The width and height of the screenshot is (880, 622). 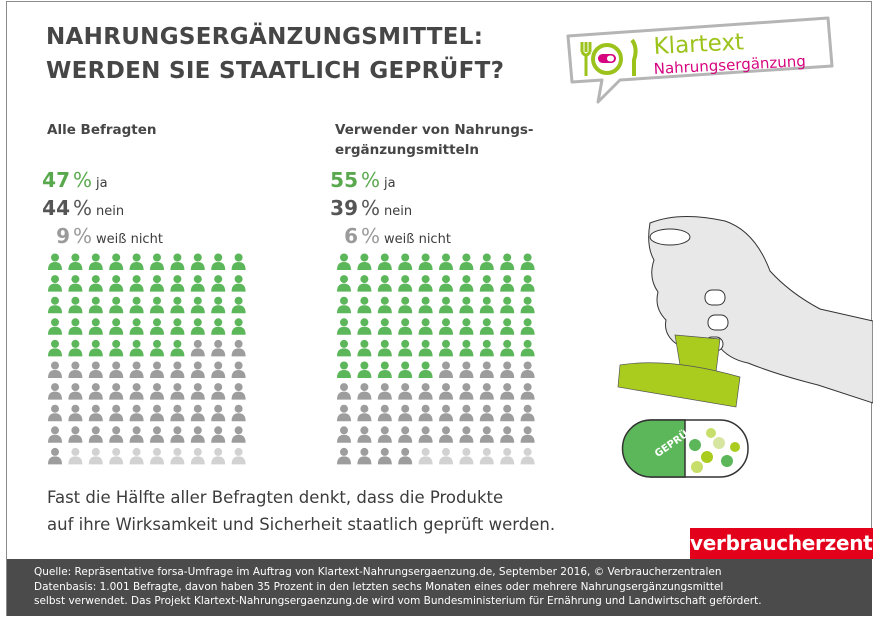 What do you see at coordinates (63, 236) in the screenshot?
I see `stat-value: 9` at bounding box center [63, 236].